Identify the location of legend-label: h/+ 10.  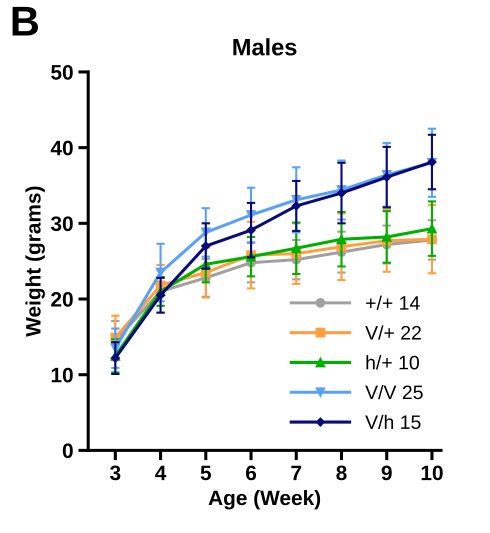
(392, 362).